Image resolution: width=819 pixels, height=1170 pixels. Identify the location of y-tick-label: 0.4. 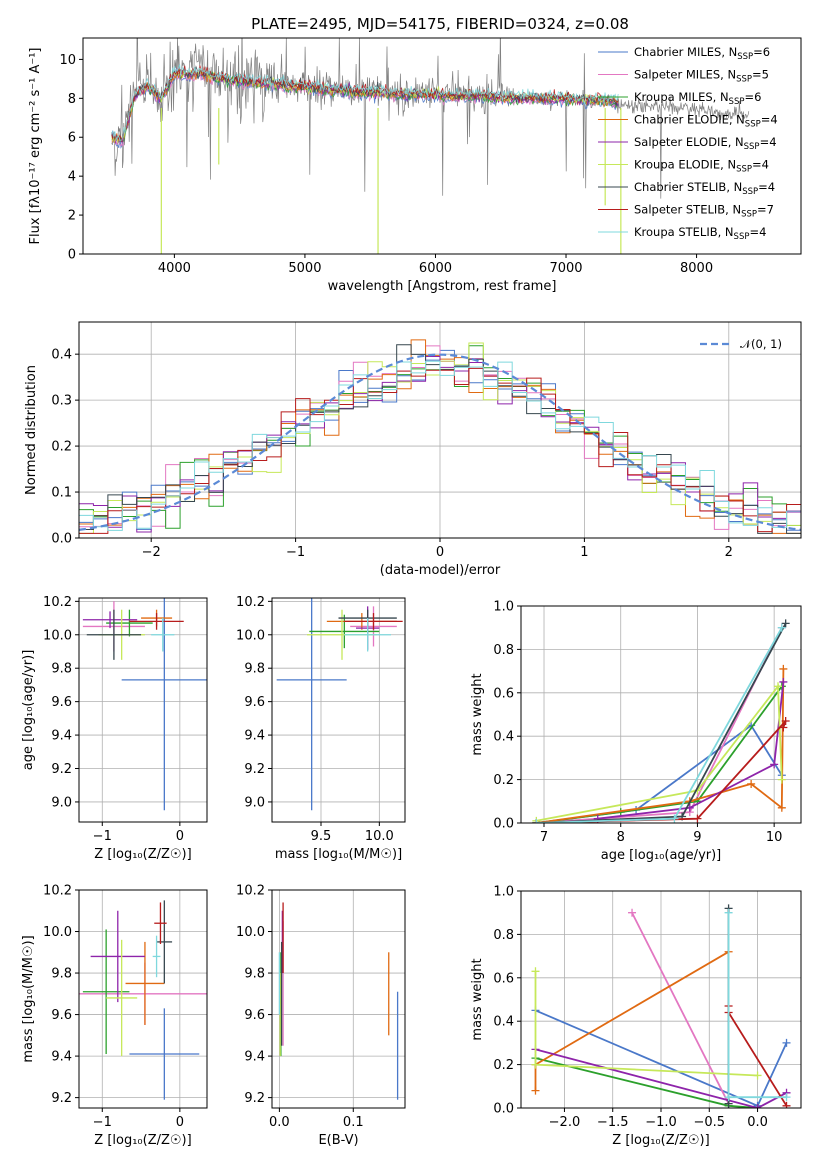
(503, 1022).